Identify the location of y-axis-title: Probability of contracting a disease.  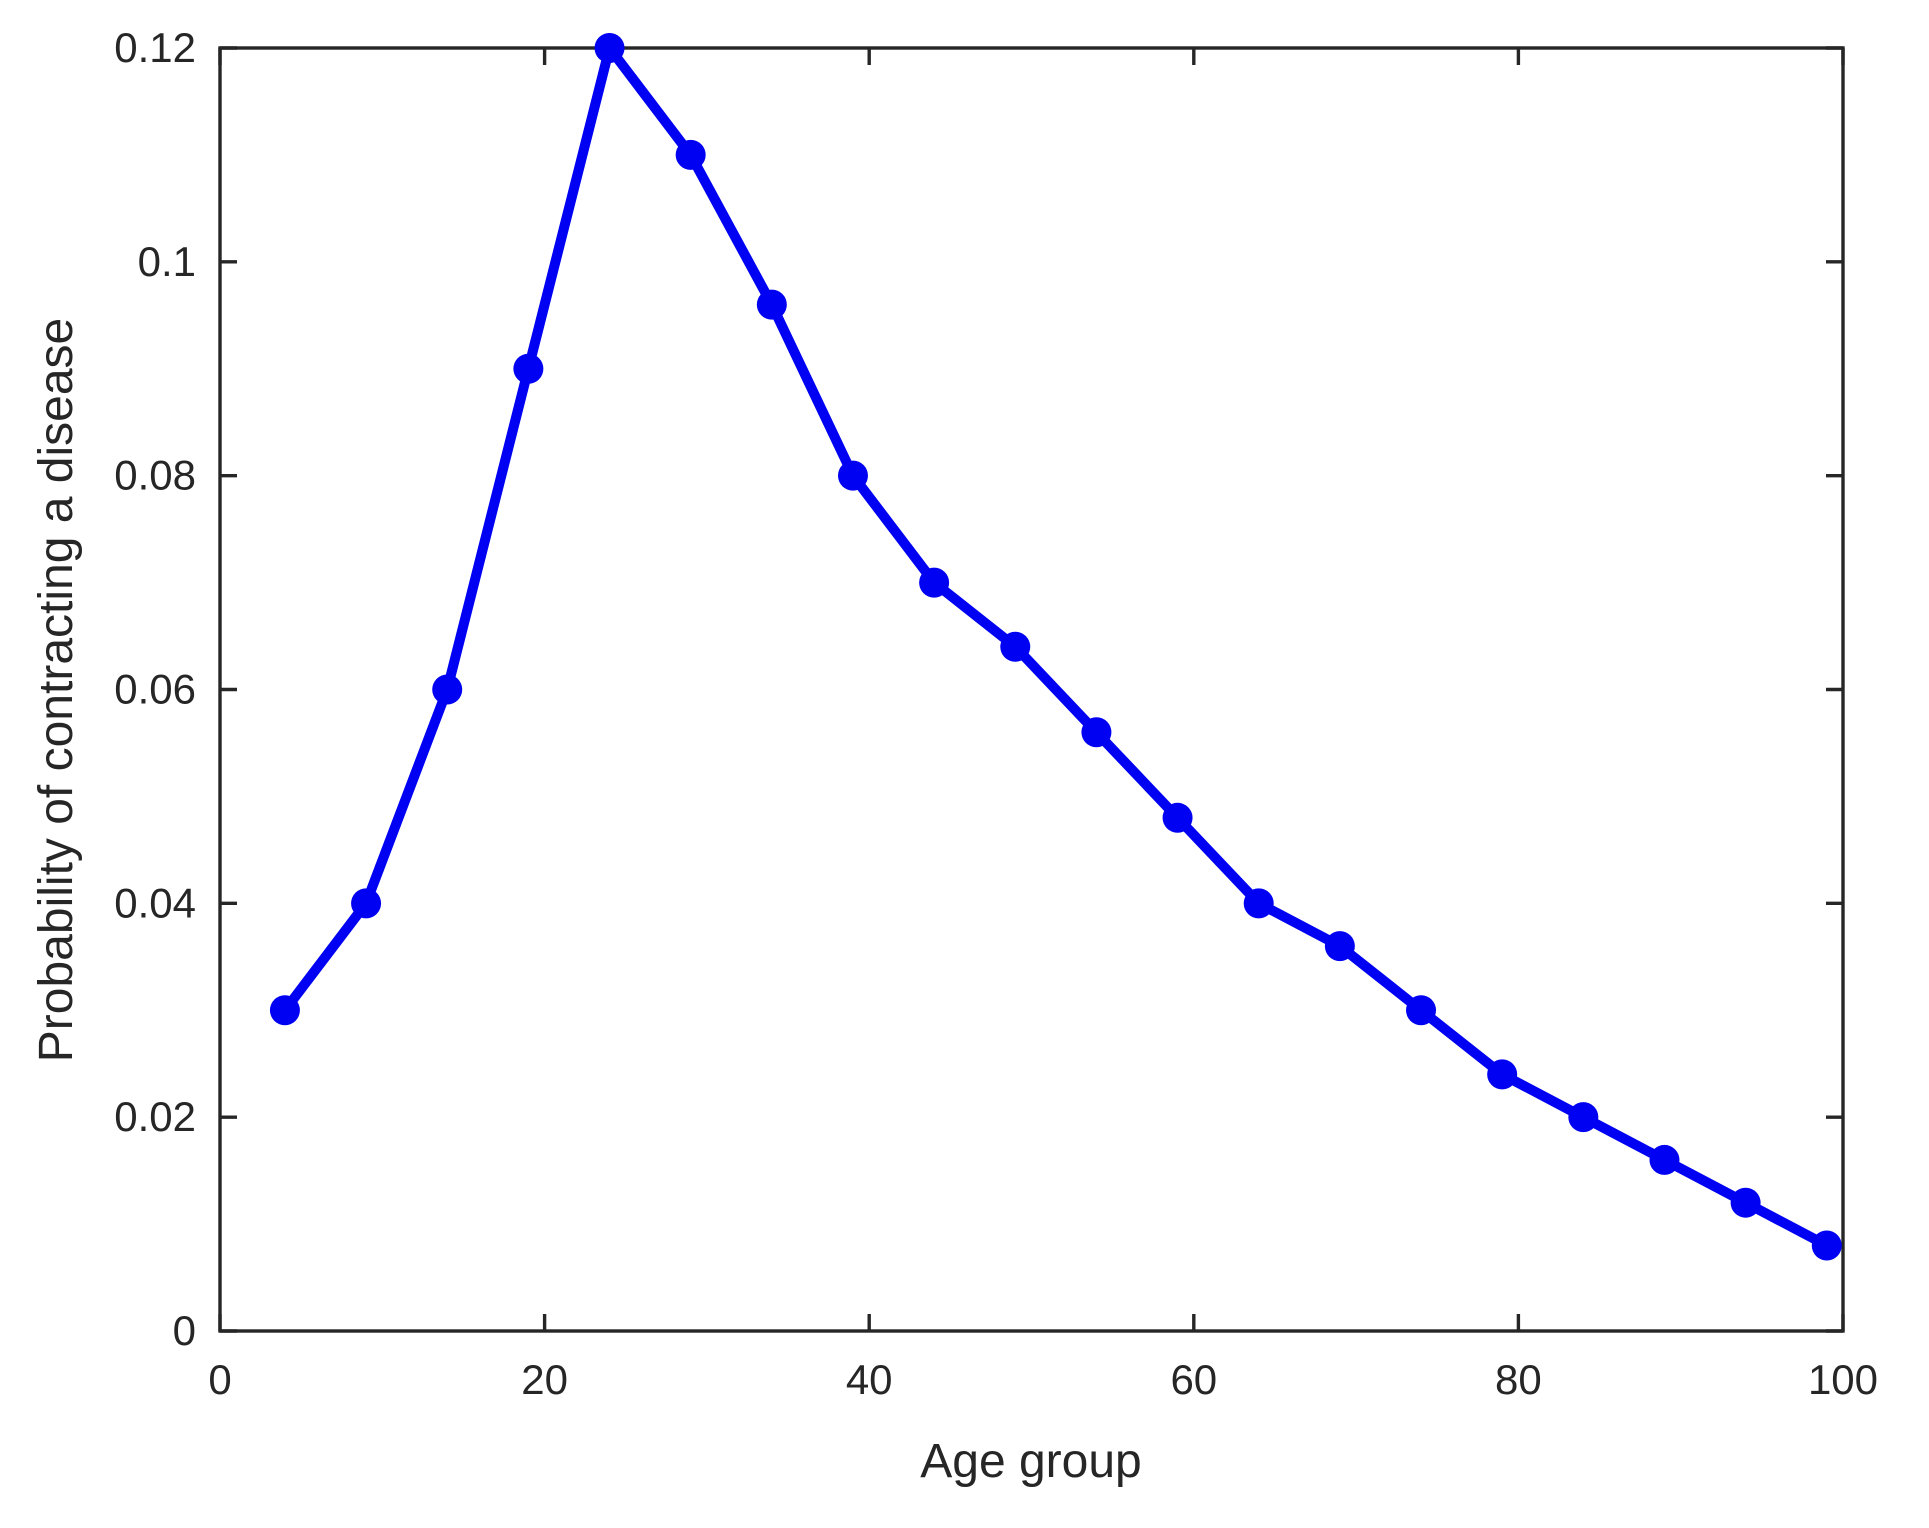
(56, 690).